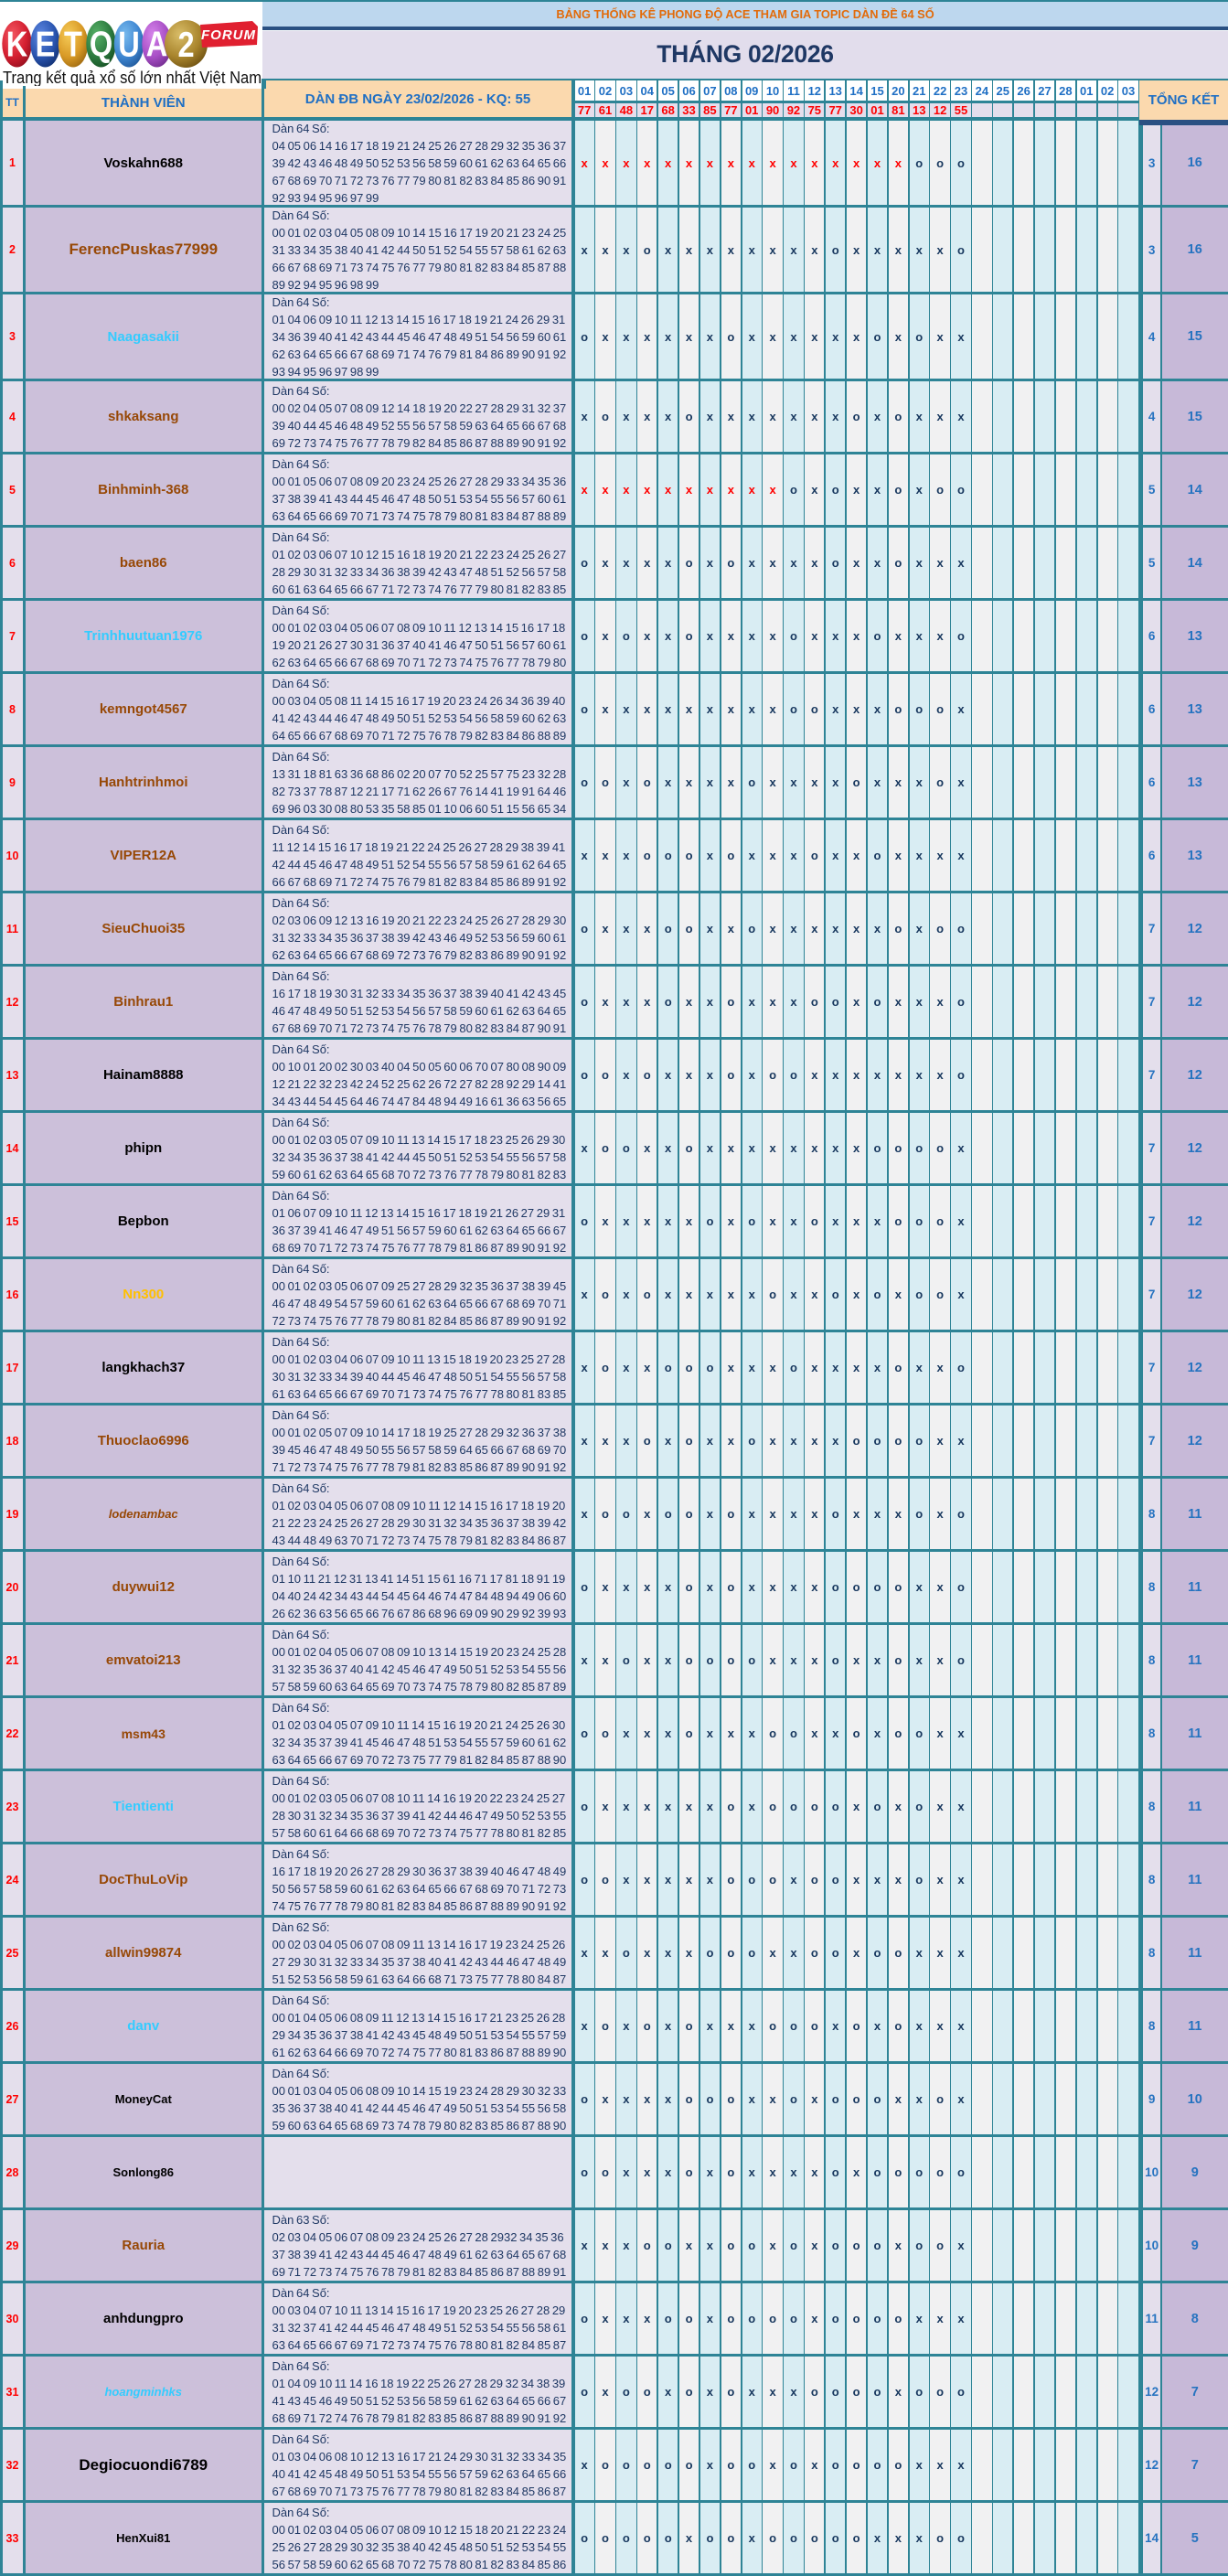 Image resolution: width=1228 pixels, height=2576 pixels. I want to click on svg-text: U, so click(129, 44).